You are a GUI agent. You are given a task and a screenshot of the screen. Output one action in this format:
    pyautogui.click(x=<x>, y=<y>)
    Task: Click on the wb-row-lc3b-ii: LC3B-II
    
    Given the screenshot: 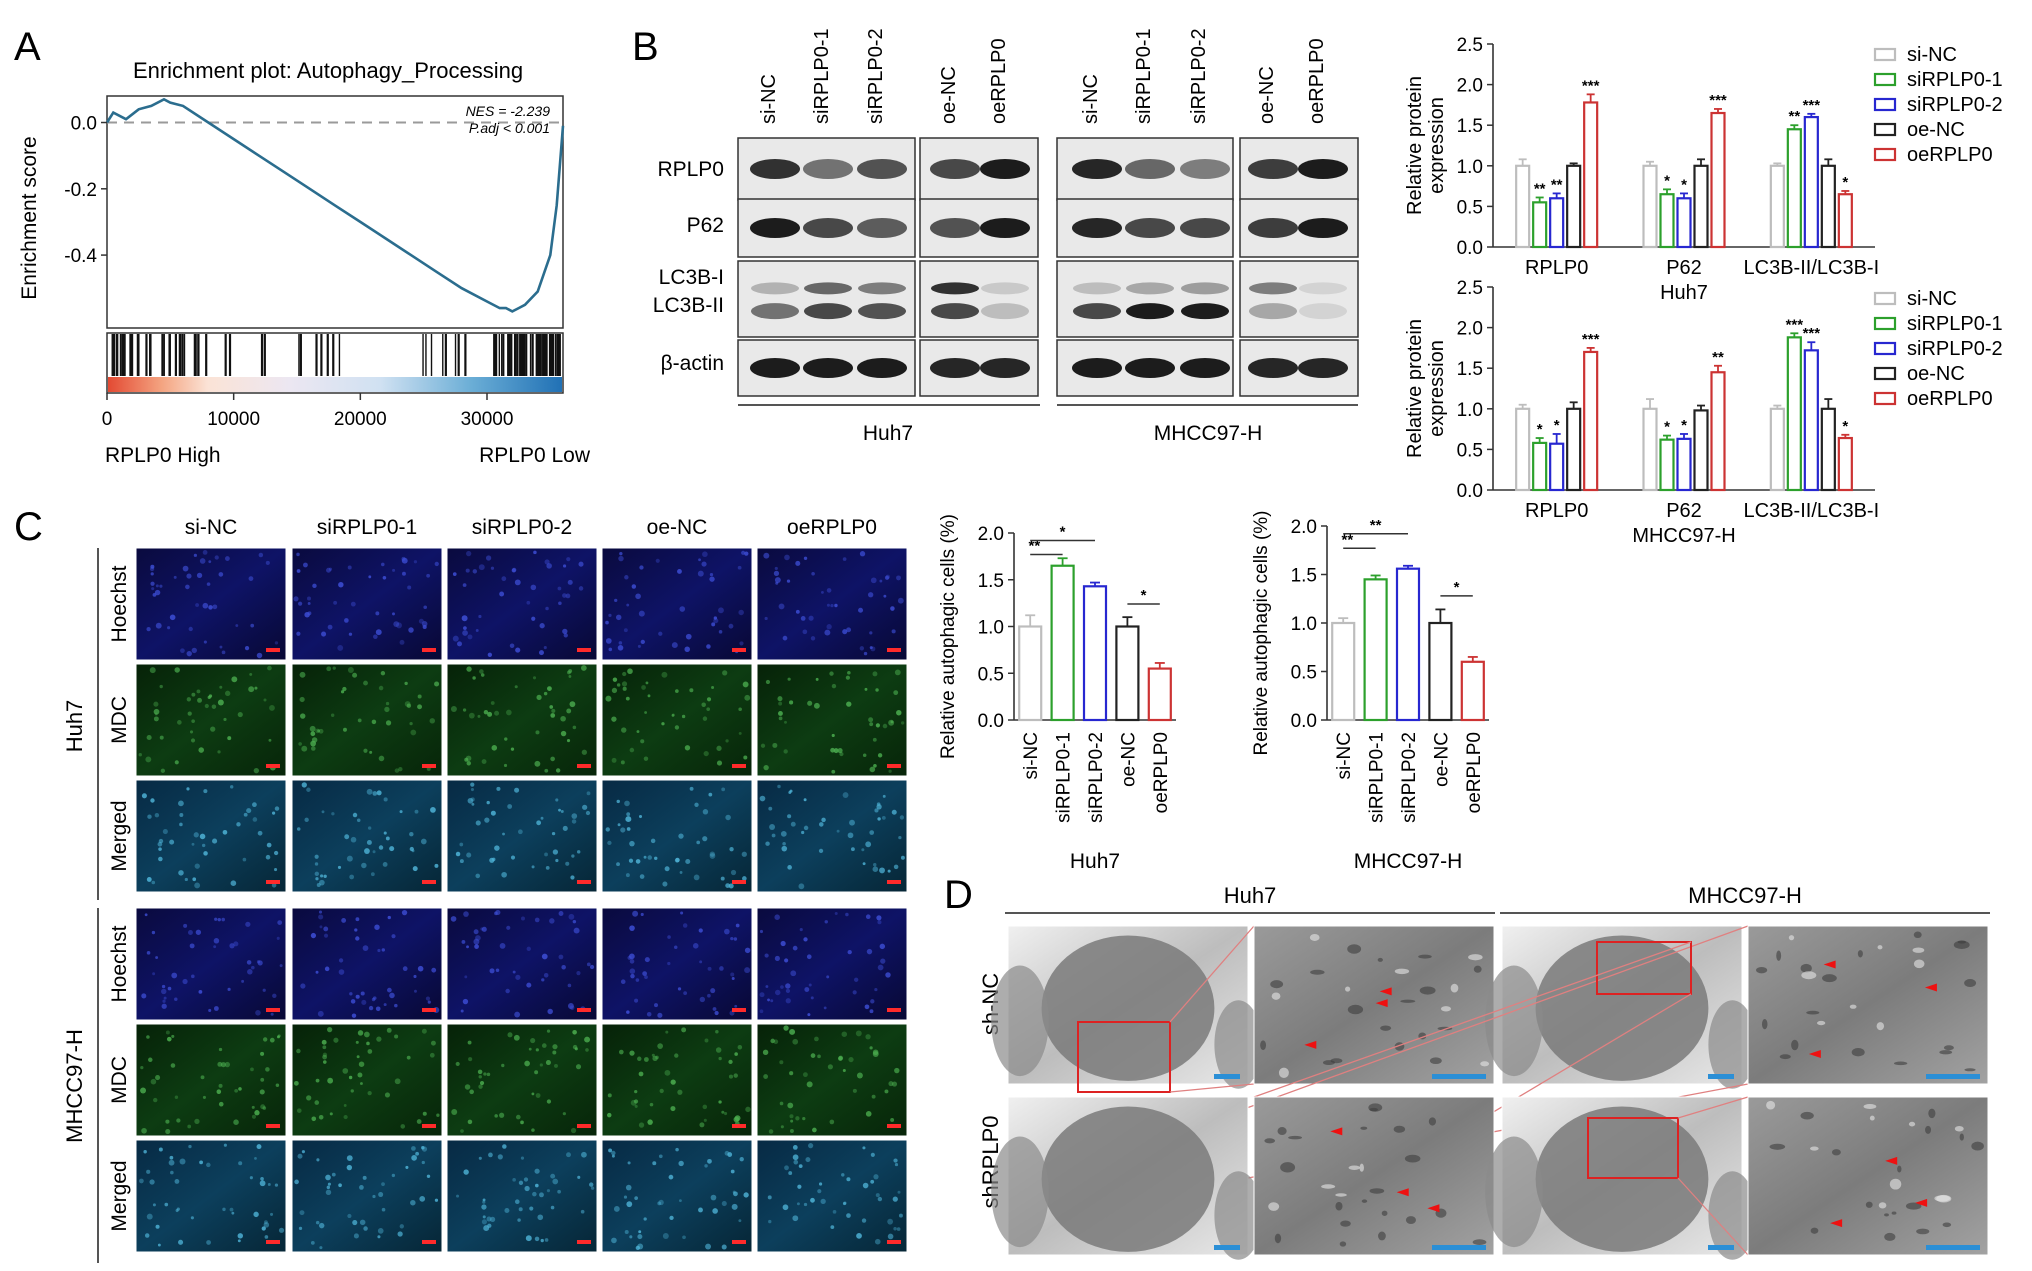 What is the action you would take?
    pyautogui.click(x=688, y=305)
    